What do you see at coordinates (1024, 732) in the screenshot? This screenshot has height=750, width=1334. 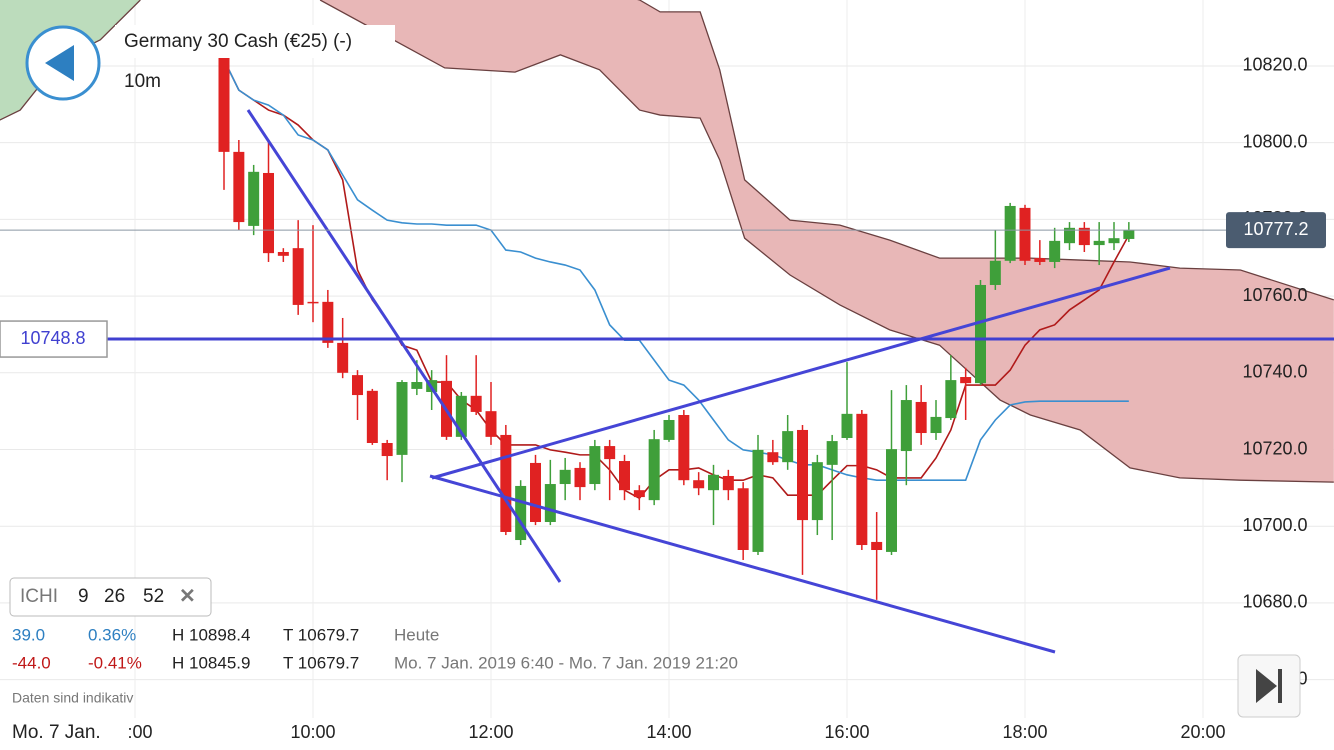 I see `x-tick-label: 18:00` at bounding box center [1024, 732].